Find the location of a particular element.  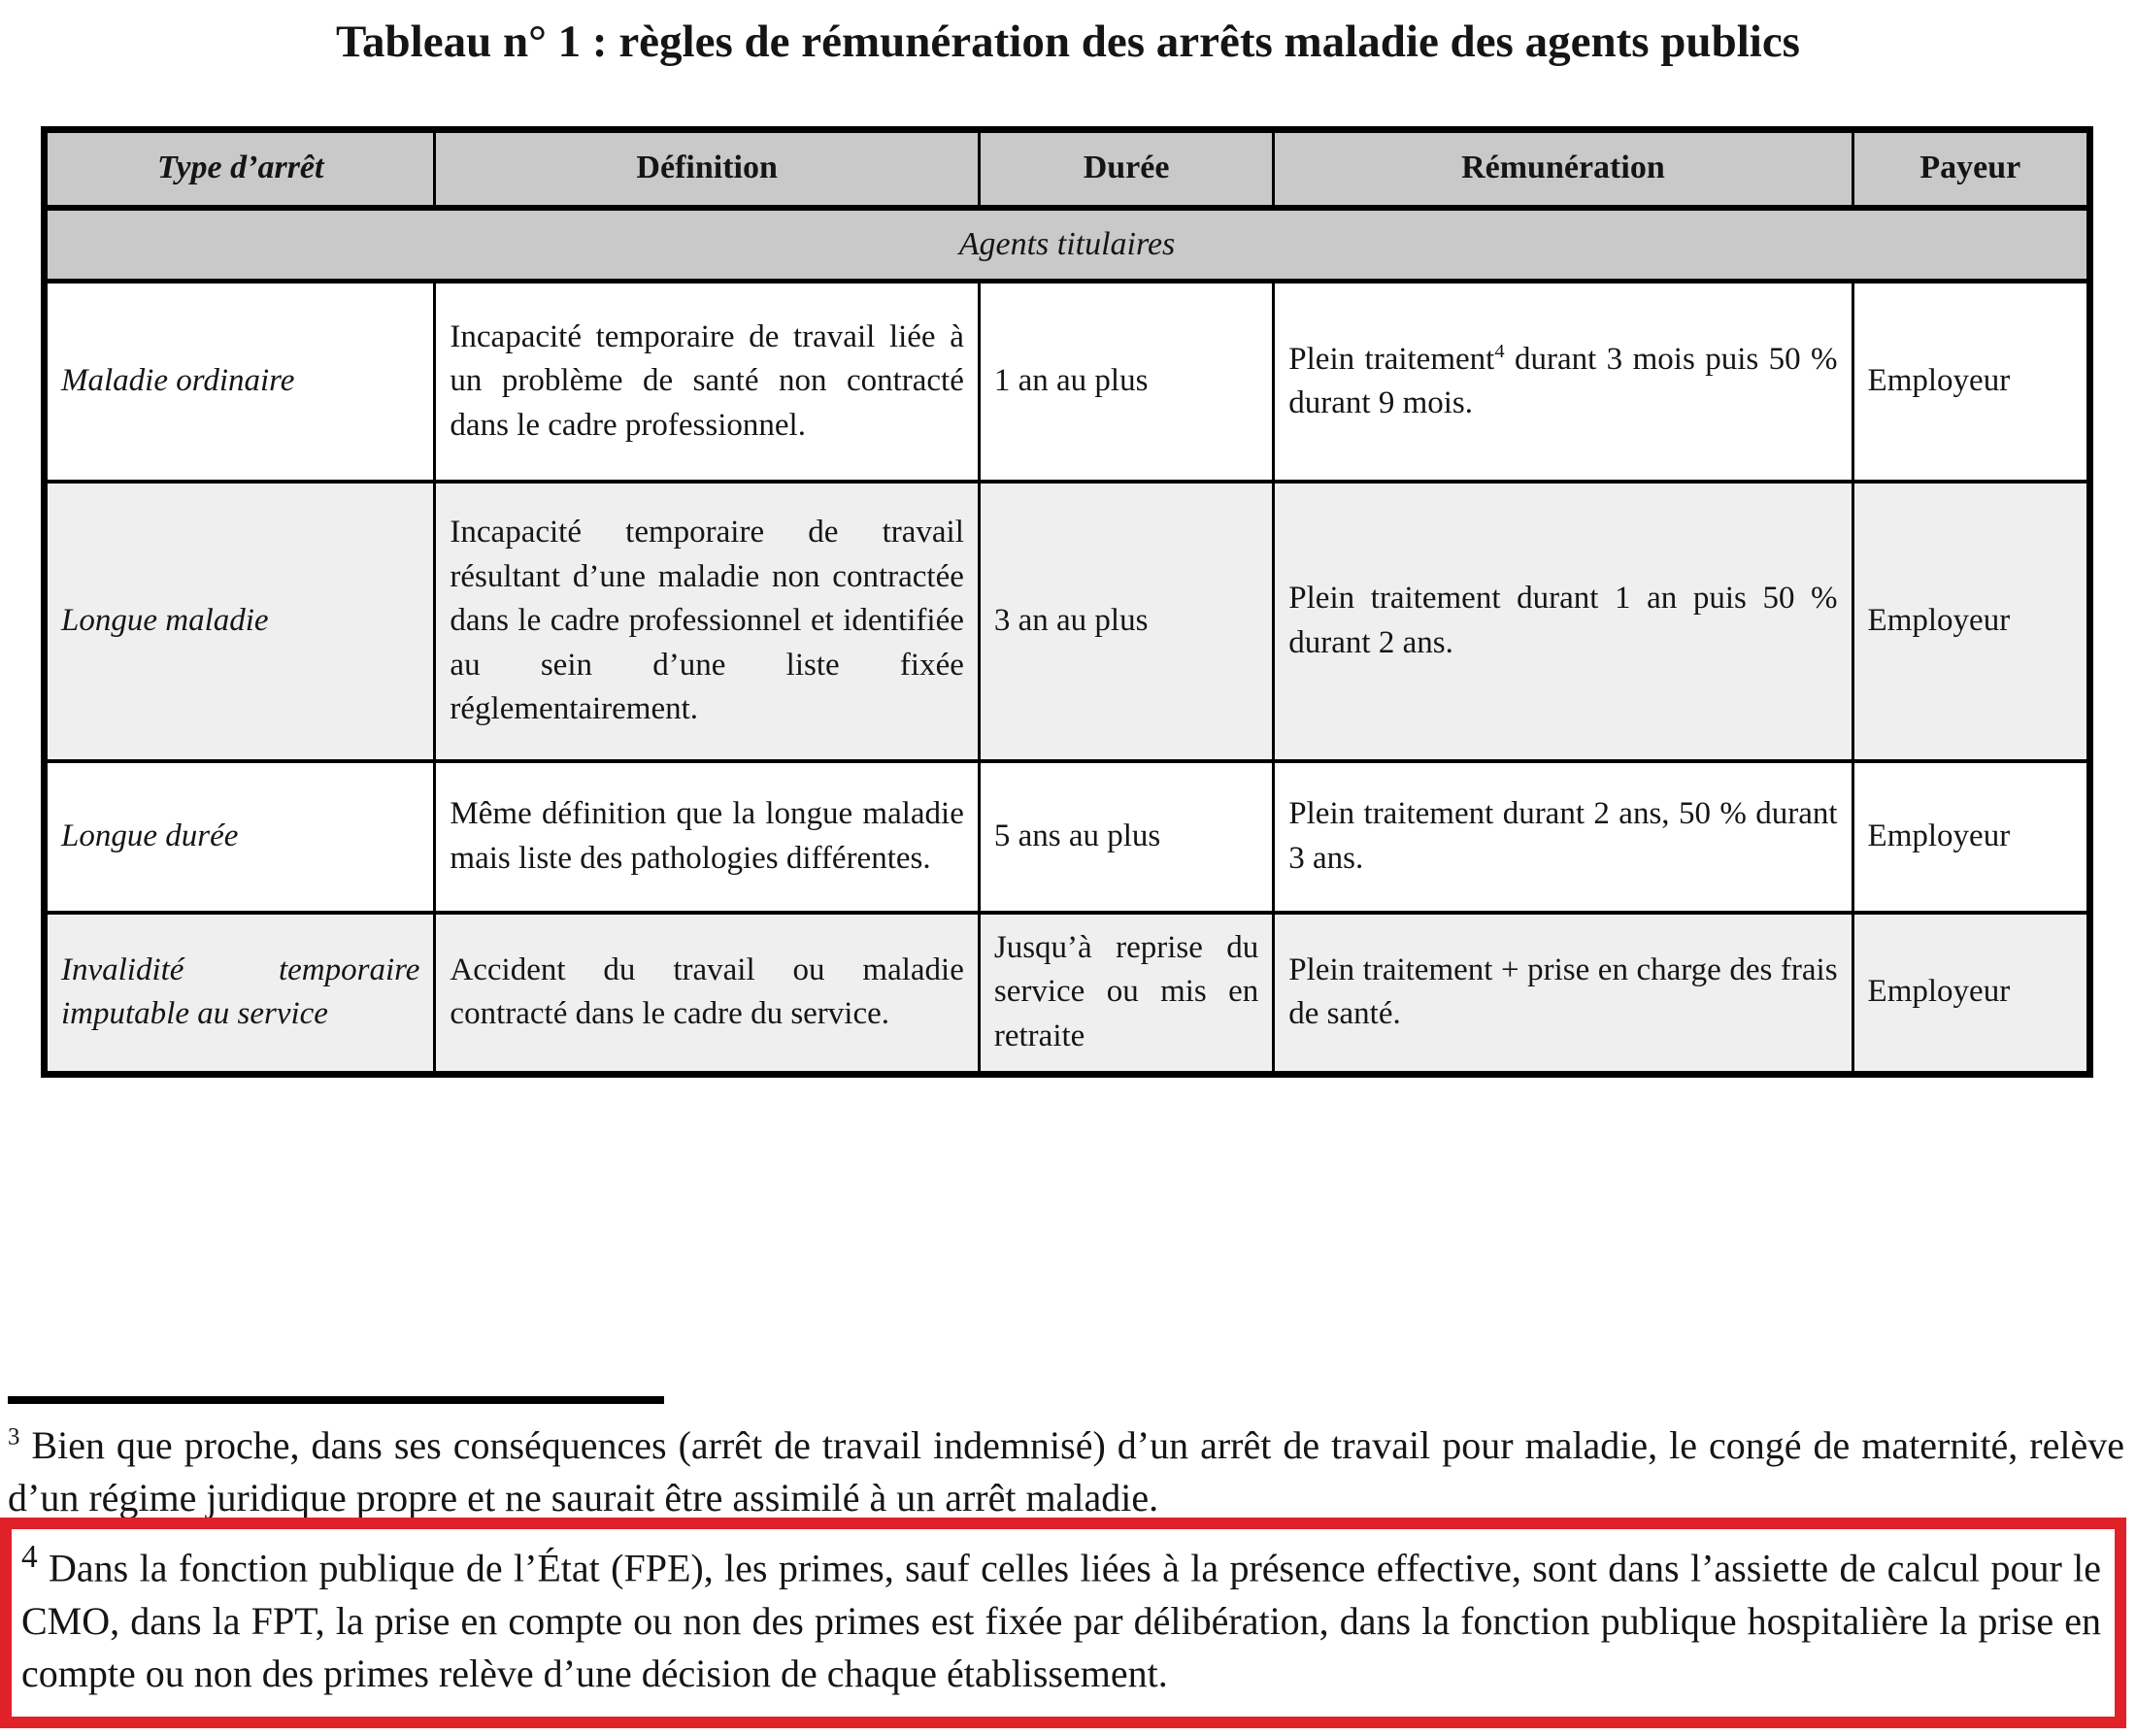

cell-duration: 5 ans au plus is located at coordinates (1127, 837).